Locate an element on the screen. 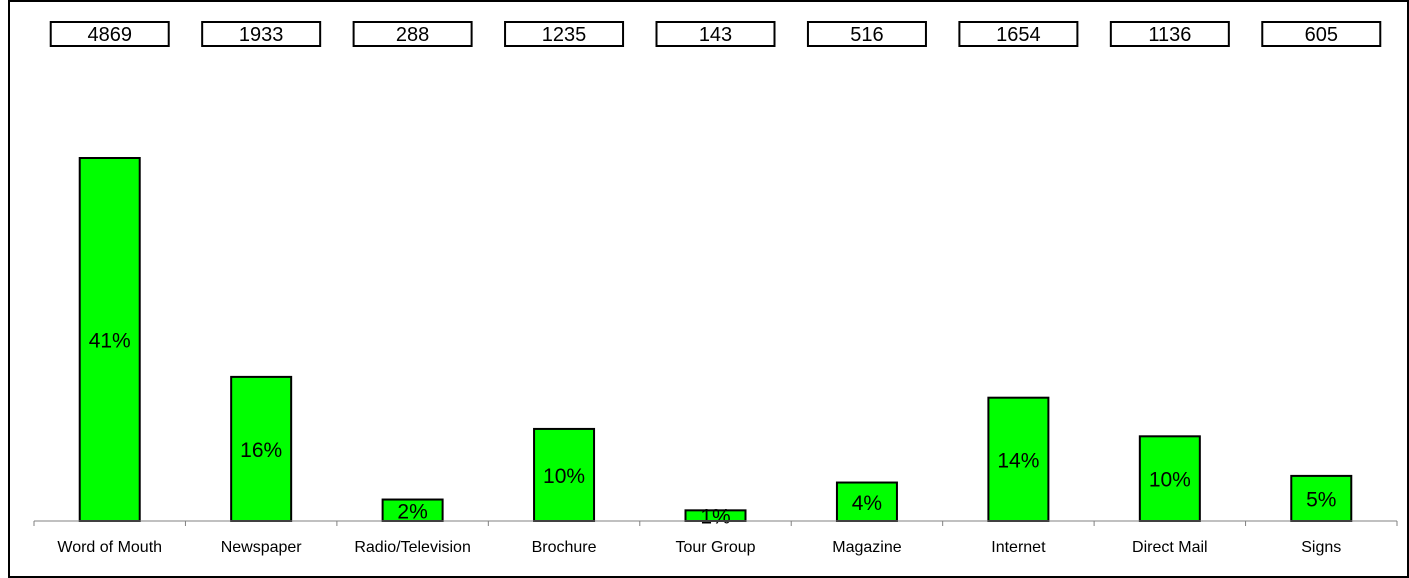  x-axis-ticks is located at coordinates (715, 523).